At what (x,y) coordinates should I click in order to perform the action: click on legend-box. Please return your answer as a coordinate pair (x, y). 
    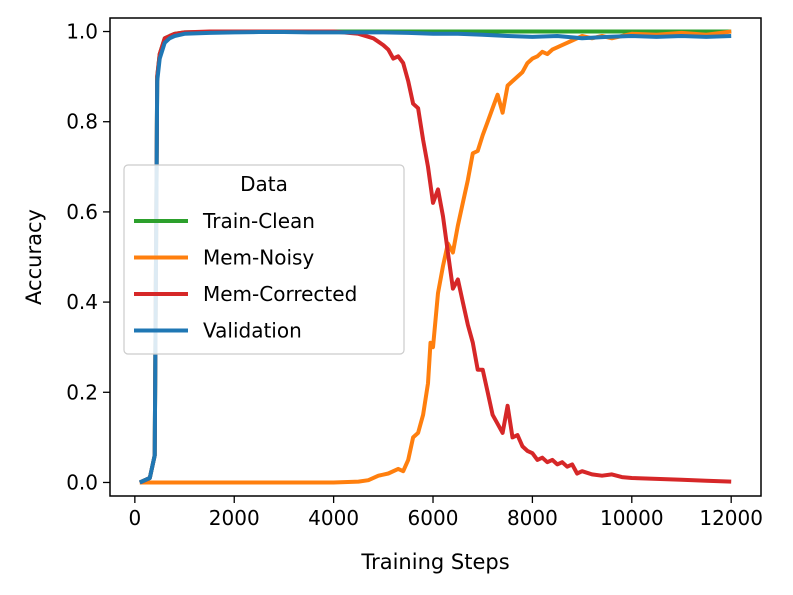
    Looking at the image, I should click on (264, 259).